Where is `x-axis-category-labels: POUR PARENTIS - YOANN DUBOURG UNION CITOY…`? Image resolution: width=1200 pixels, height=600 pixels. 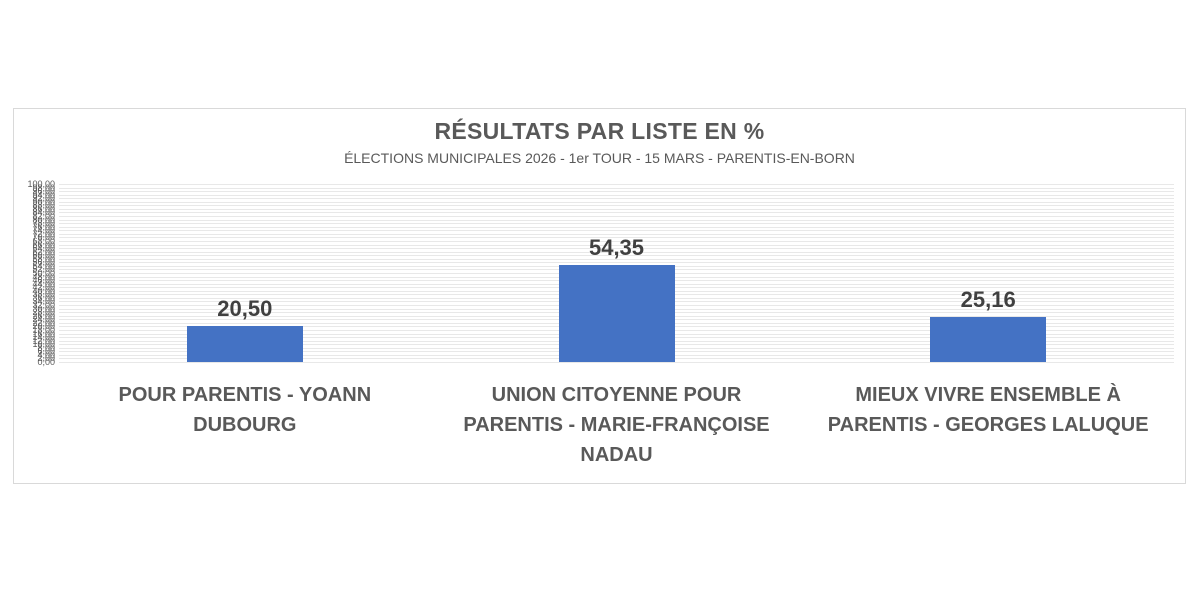 x-axis-category-labels: POUR PARENTIS - YOANN DUBOURG UNION CITOY… is located at coordinates (616, 425).